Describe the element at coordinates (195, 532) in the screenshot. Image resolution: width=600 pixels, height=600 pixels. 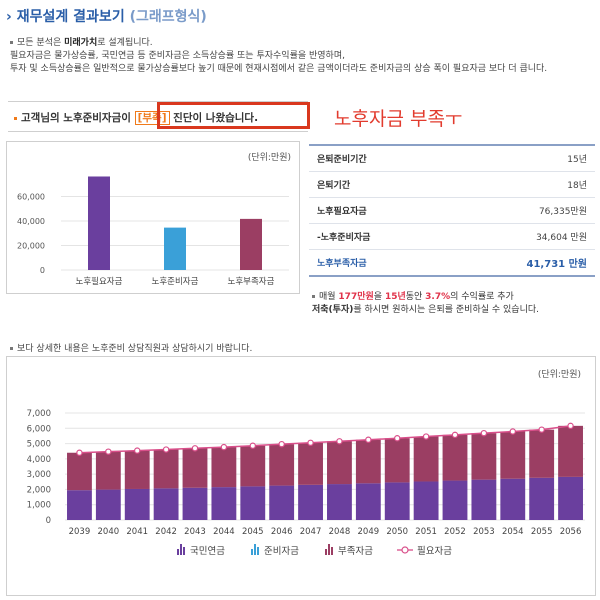
I see `x-tick-label: 2043` at that location.